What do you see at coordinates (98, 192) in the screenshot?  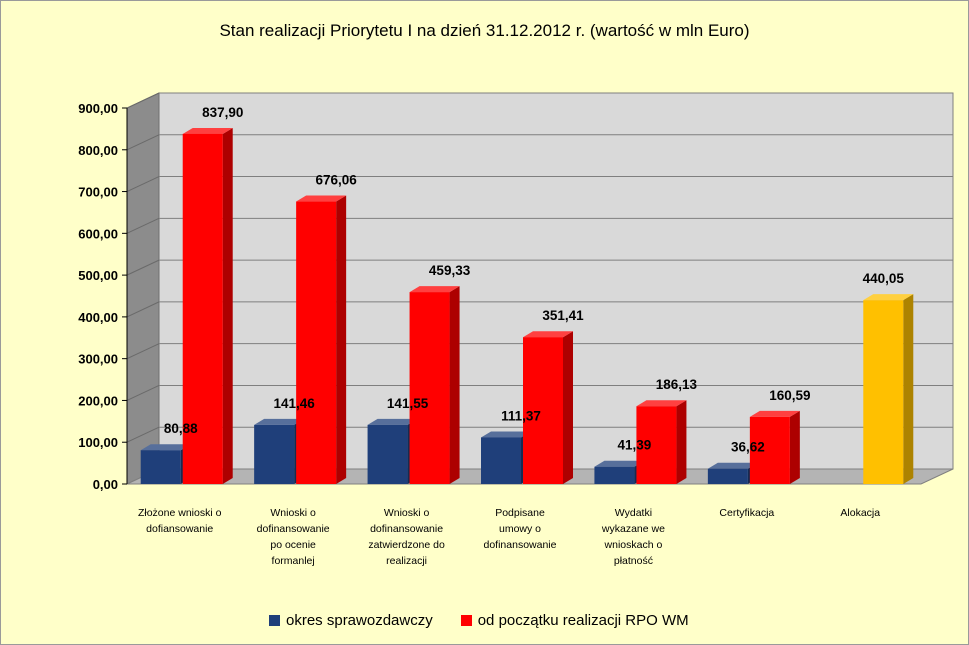 I see `y-tick-label: 700,00` at bounding box center [98, 192].